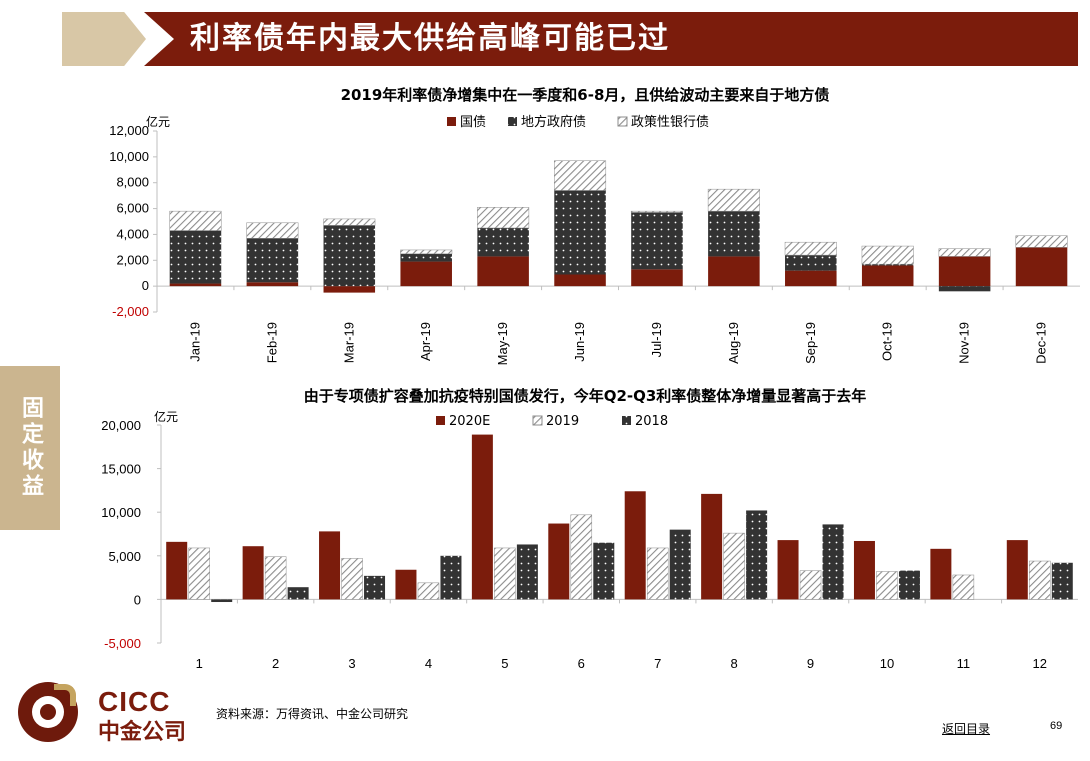  I want to click on legend-label-s1: 国债, so click(473, 122).